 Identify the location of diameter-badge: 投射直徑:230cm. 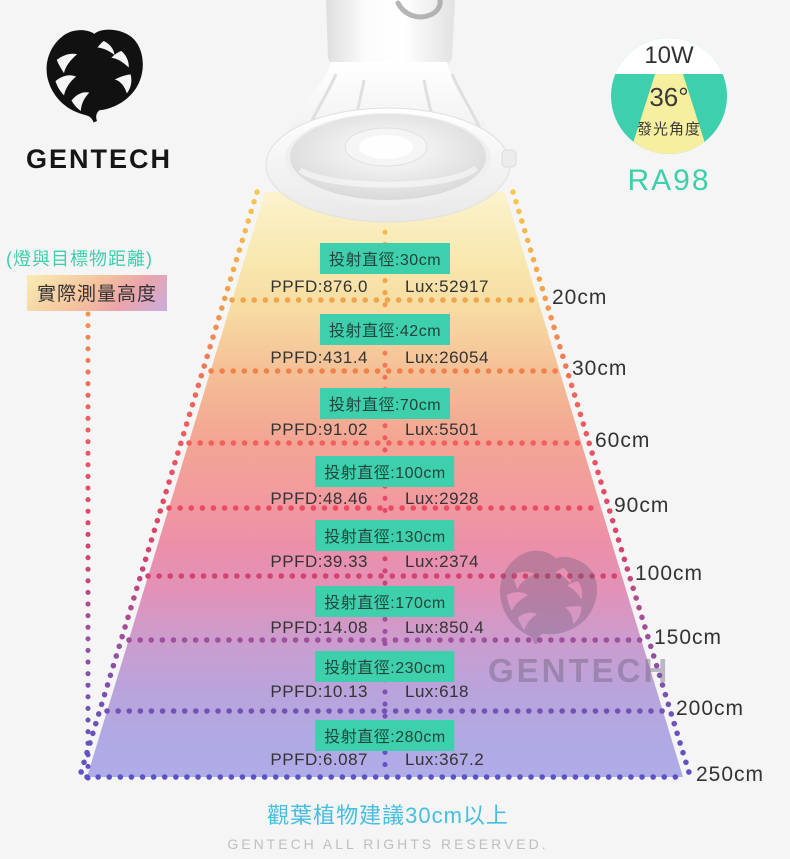
(385, 666).